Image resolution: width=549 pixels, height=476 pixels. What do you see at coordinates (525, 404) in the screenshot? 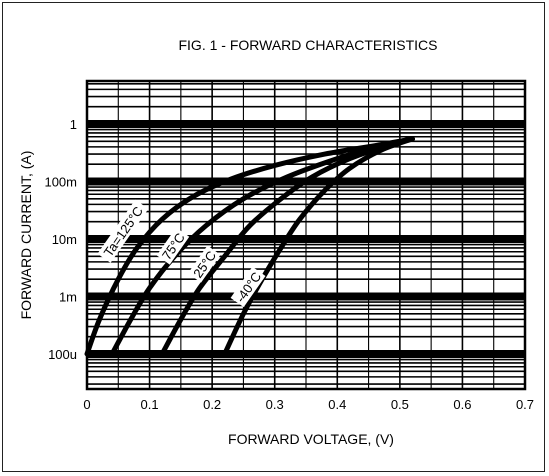
I see `x-tick-label: 0.7` at bounding box center [525, 404].